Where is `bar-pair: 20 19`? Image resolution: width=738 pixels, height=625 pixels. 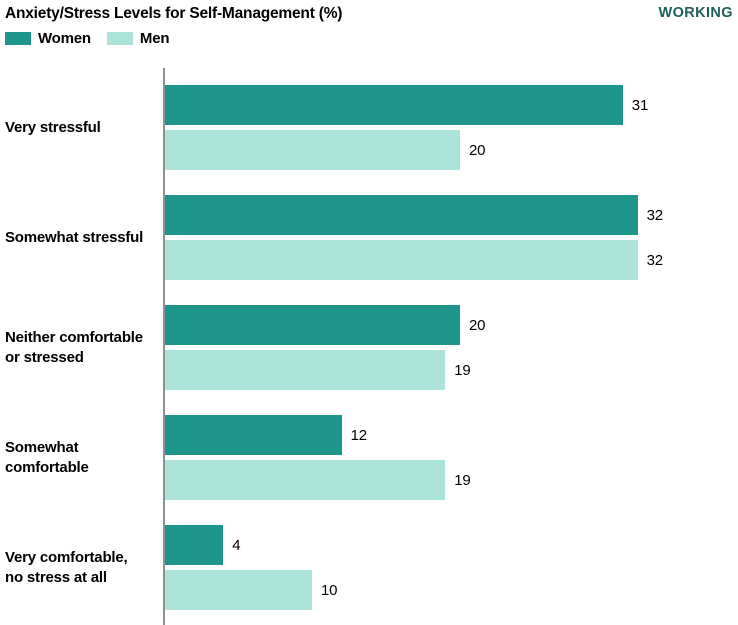
bar-pair: 20 19 is located at coordinates (451, 347).